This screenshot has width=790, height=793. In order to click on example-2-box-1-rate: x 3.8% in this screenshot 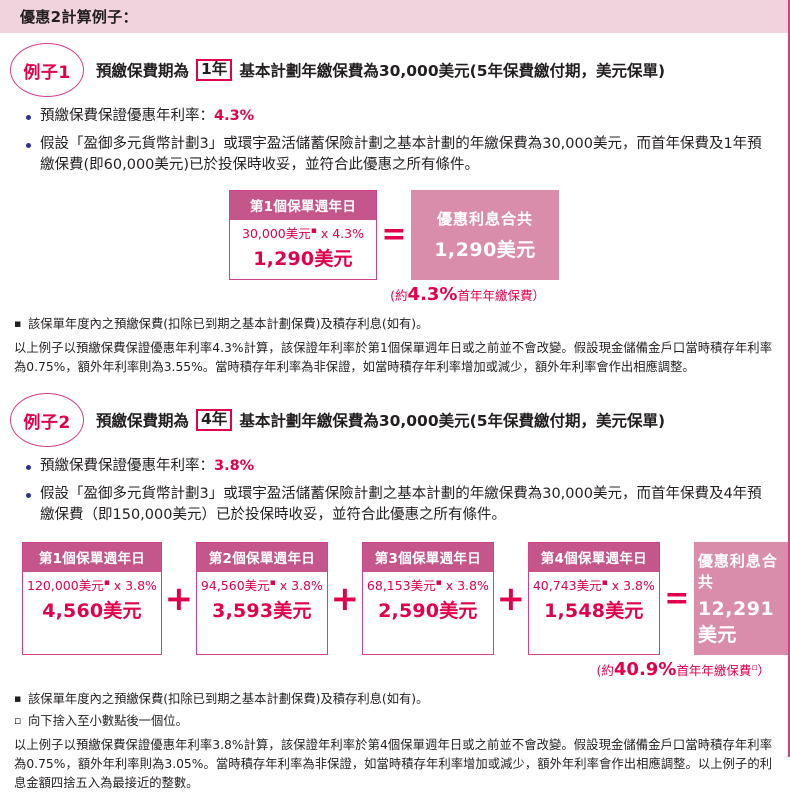, I will do `click(133, 585)`.